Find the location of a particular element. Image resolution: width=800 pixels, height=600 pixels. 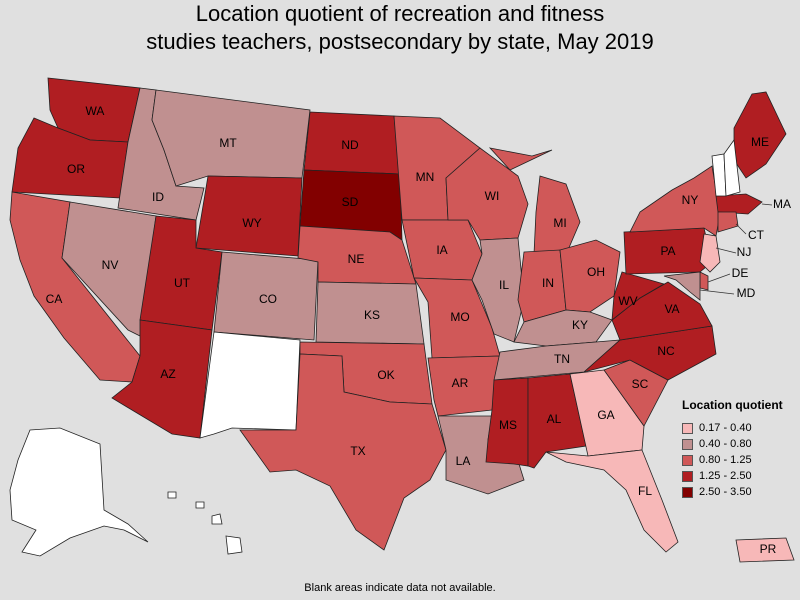

state-MD is located at coordinates (682, 286).